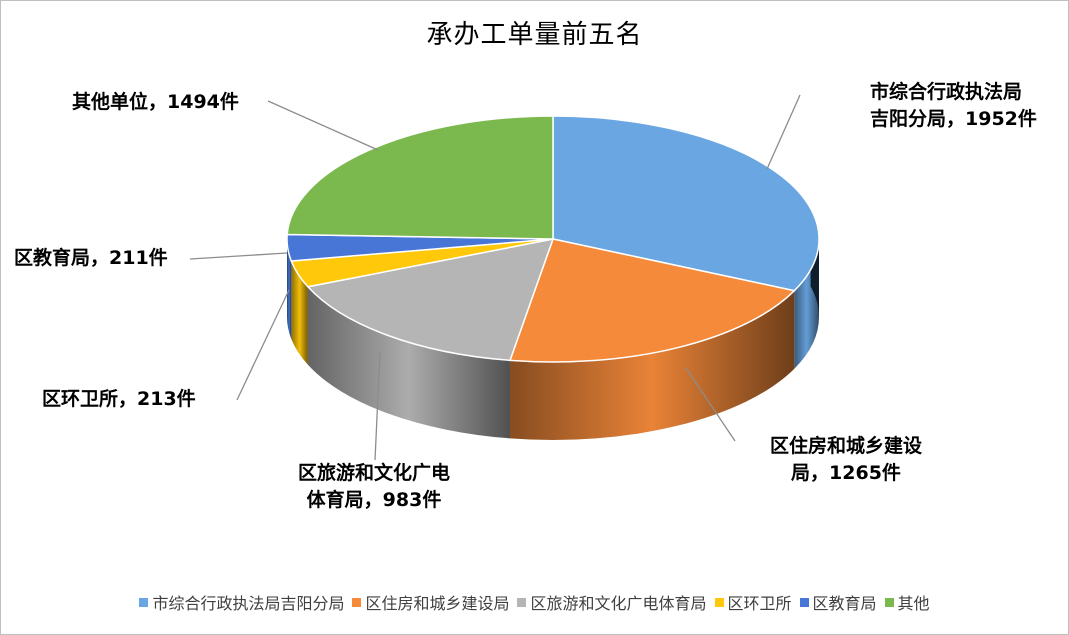  What do you see at coordinates (759, 603) in the screenshot?
I see `legend-label: 区环卫所` at bounding box center [759, 603].